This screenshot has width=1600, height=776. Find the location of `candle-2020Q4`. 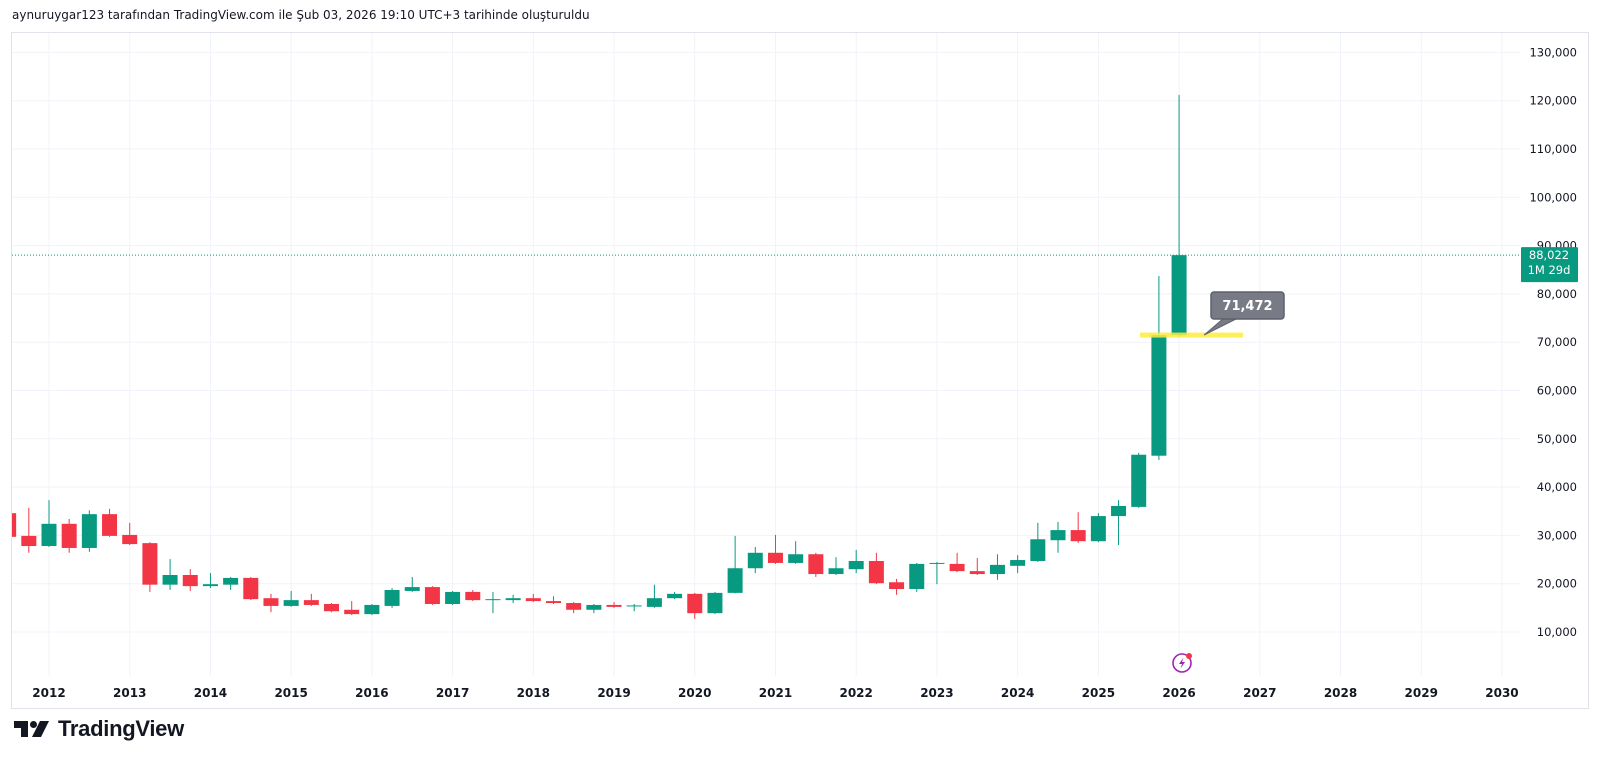

candle-2020Q4 is located at coordinates (755, 560).